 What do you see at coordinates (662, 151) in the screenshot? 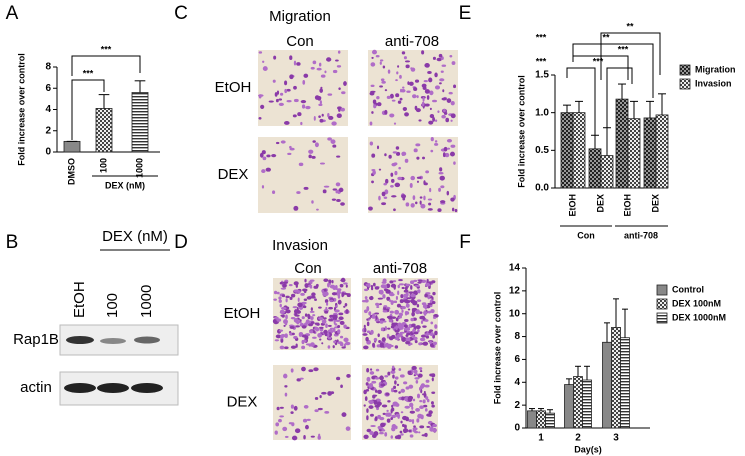
I see `bar` at bounding box center [662, 151].